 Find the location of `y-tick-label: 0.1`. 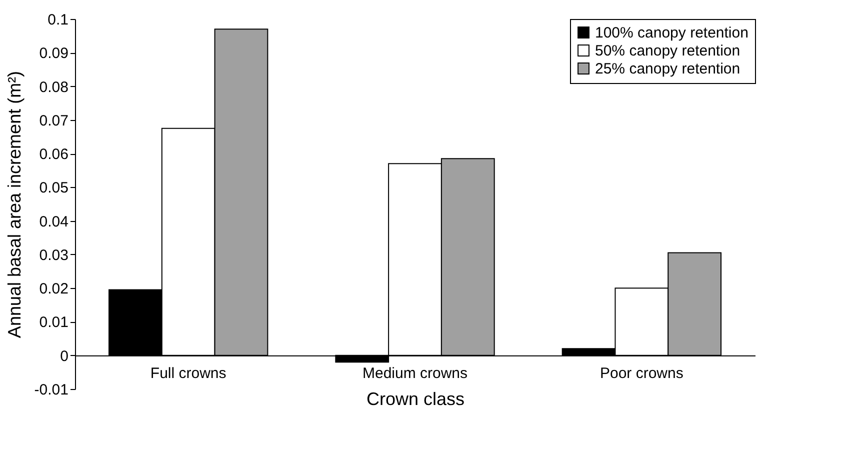

y-tick-label: 0.1 is located at coordinates (58, 20).